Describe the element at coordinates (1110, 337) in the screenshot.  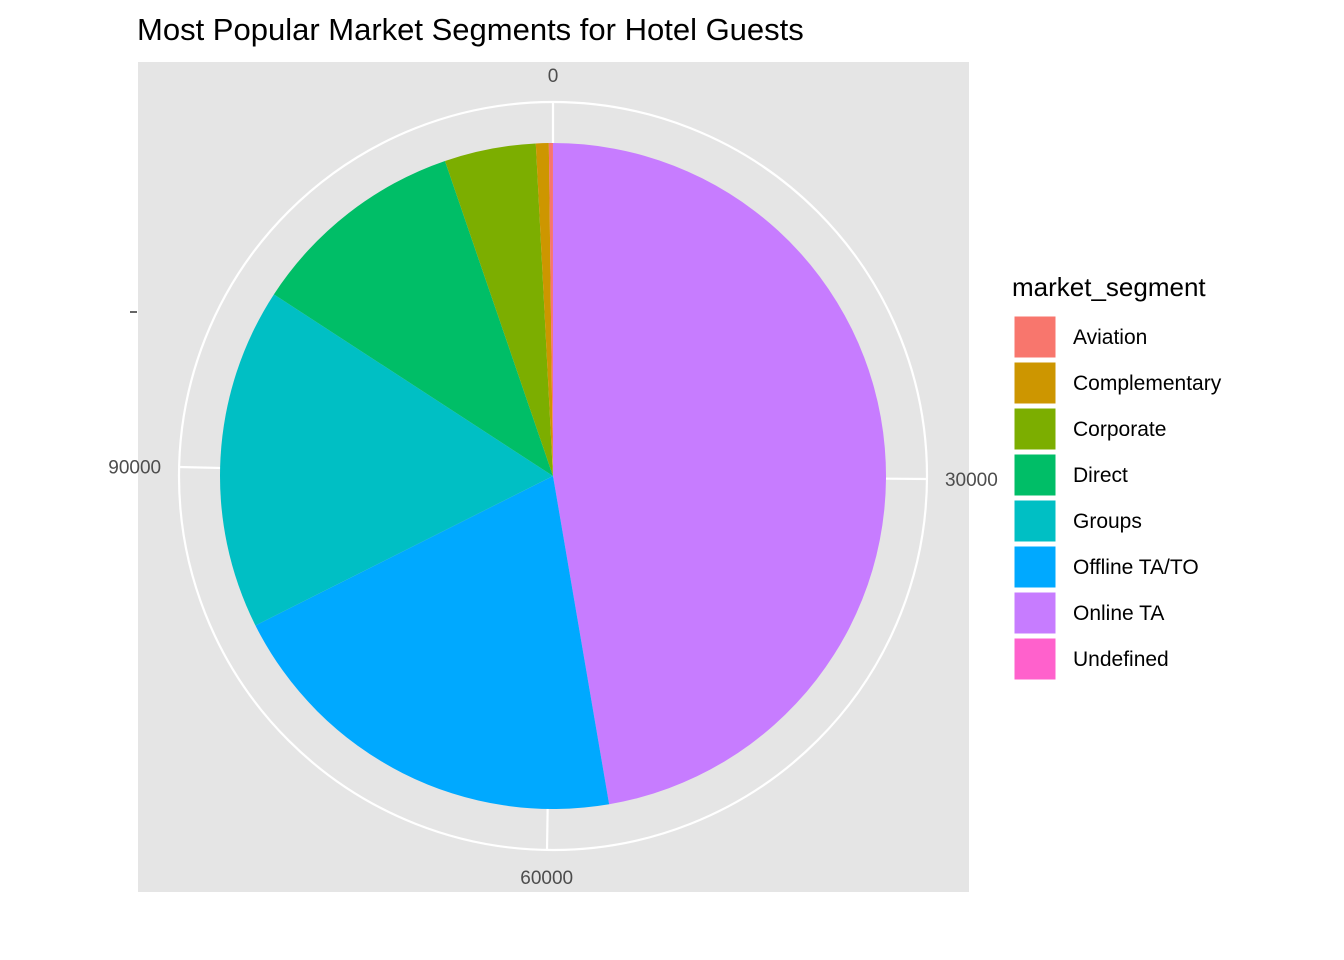
I see `legend-label-aviation: Aviation` at that location.